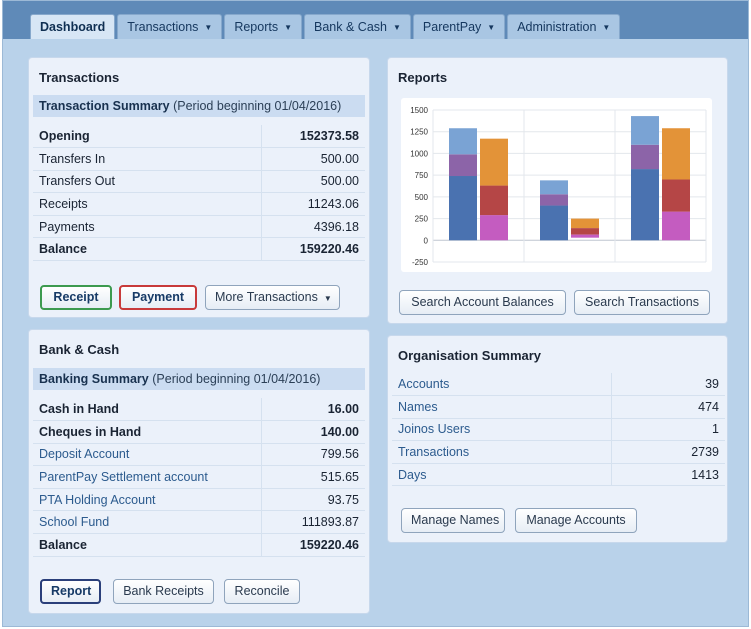  I want to click on row-value: 152373.58, so click(312, 137).